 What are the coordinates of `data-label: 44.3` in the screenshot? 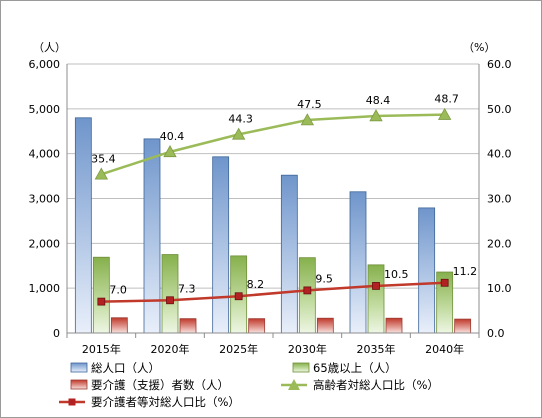 It's located at (240, 118).